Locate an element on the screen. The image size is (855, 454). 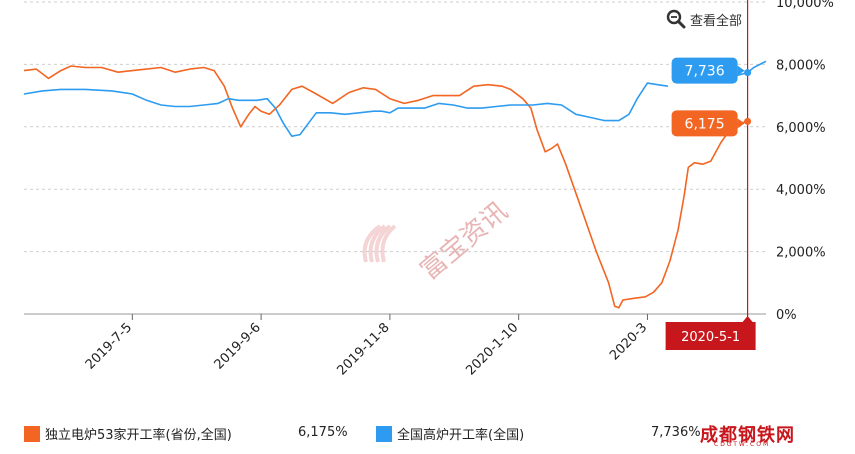
date-flag-pointer is located at coordinates (747, 319).